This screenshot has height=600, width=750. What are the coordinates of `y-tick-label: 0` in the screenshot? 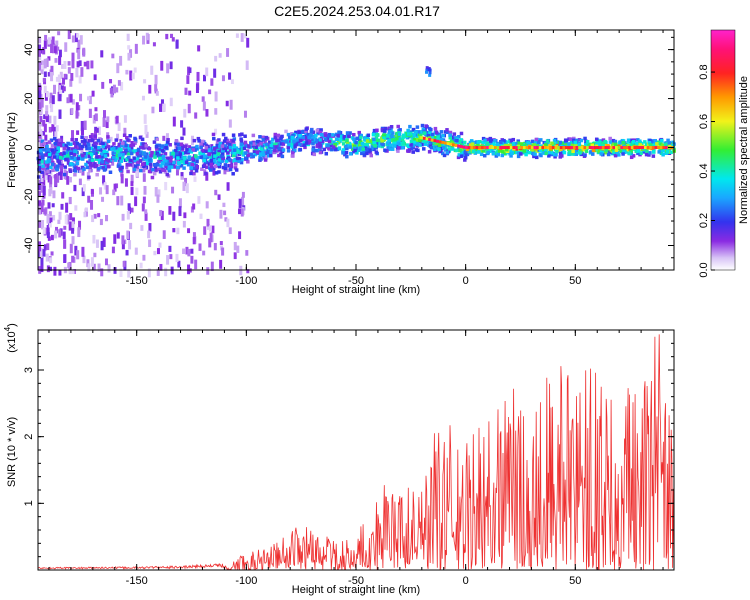 It's located at (29, 147).